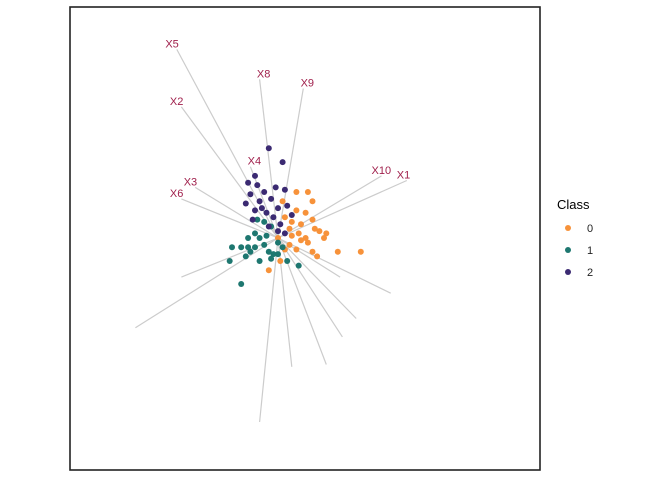 Image resolution: width=672 pixels, height=480 pixels. Describe the element at coordinates (307, 84) in the screenshot. I see `loading-label-x9: X9` at that location.